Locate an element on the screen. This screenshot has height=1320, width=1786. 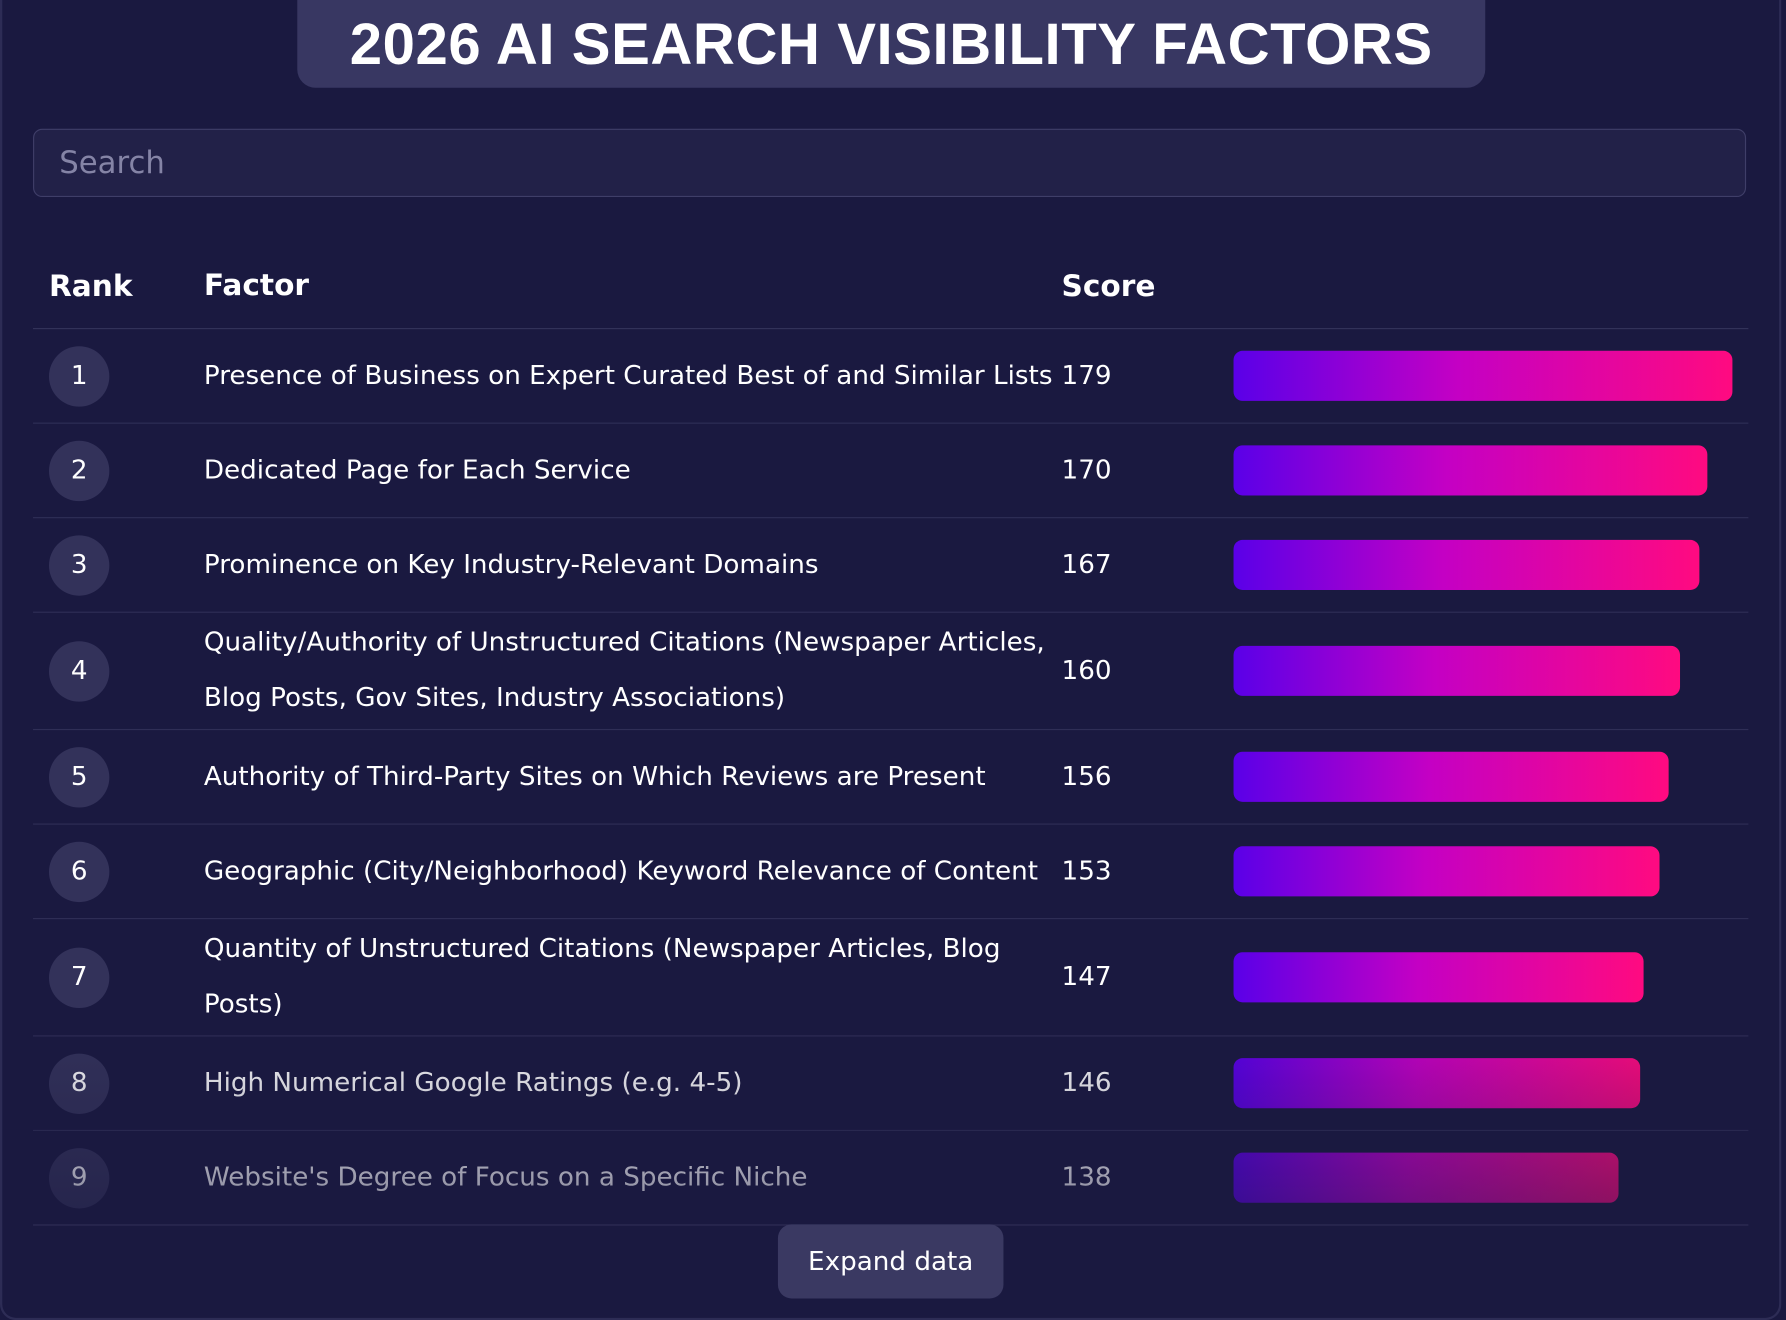
rank-cell: 2 is located at coordinates (118, 470).